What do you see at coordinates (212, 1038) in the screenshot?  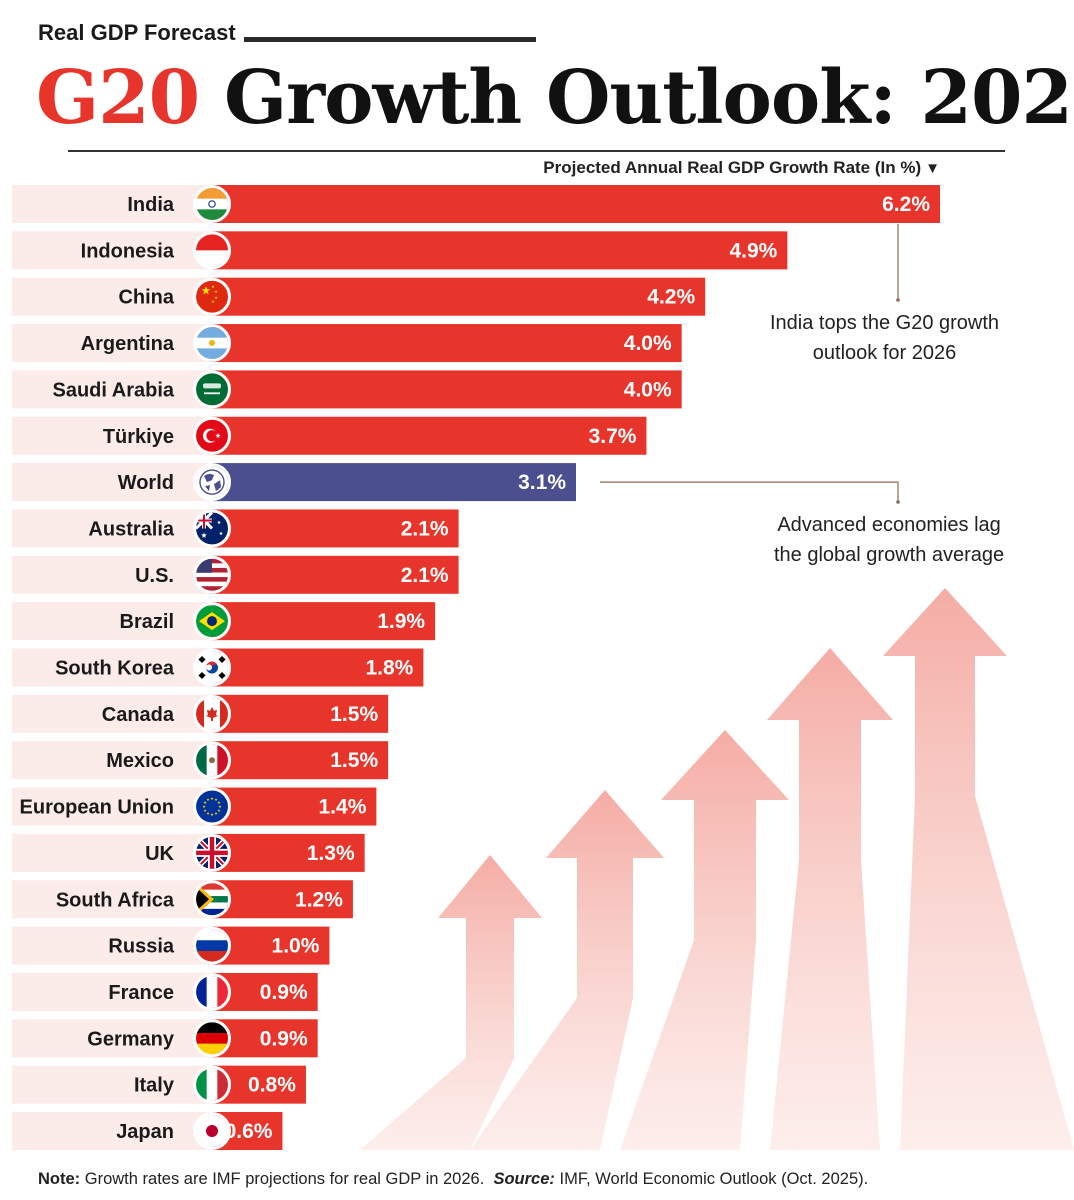 I see `flag-germany-icon` at bounding box center [212, 1038].